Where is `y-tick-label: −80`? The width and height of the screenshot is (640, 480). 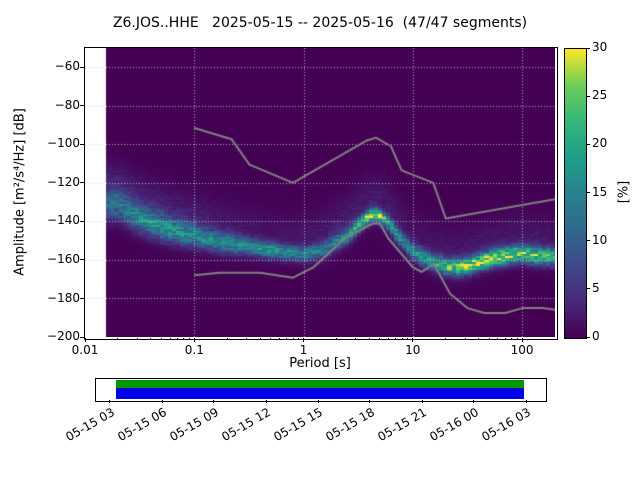 y-tick-label: −80 is located at coordinates (67, 104).